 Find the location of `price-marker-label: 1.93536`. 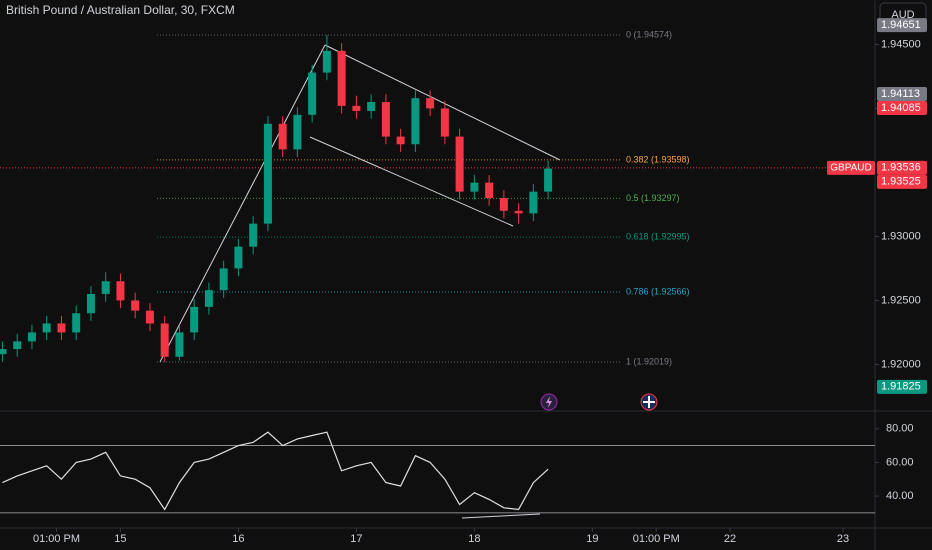

price-marker-label: 1.93536 is located at coordinates (901, 168).